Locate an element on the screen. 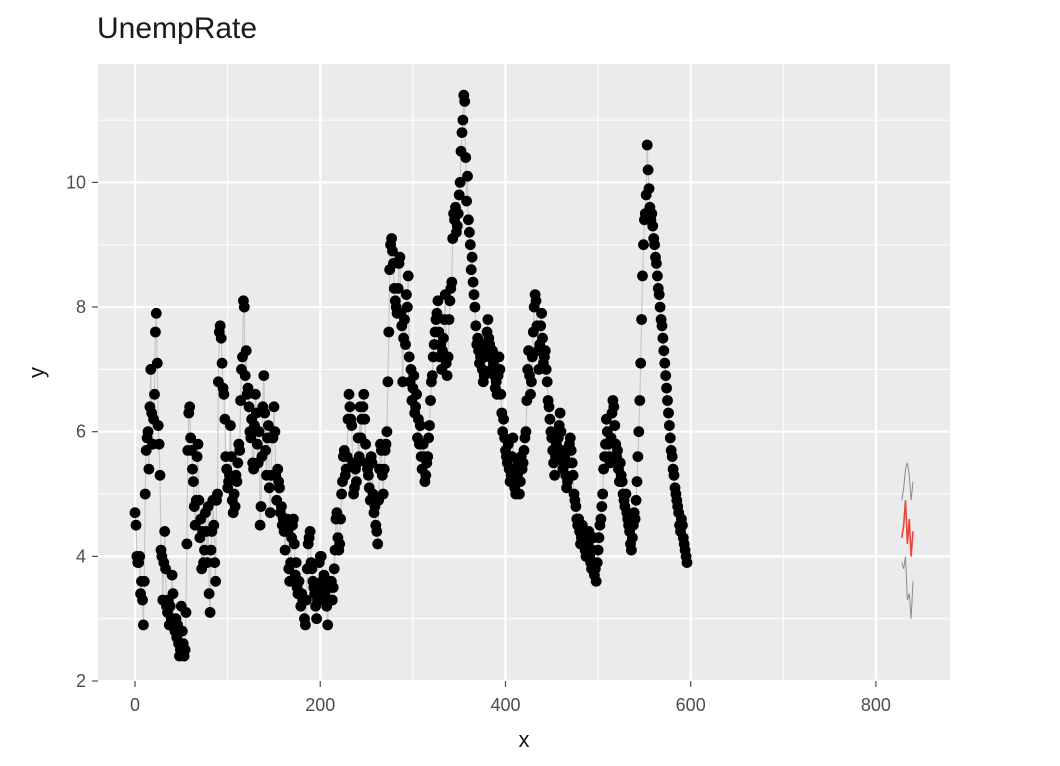 The height and width of the screenshot is (766, 1060). y-tick-label: 2 is located at coordinates (81, 681).